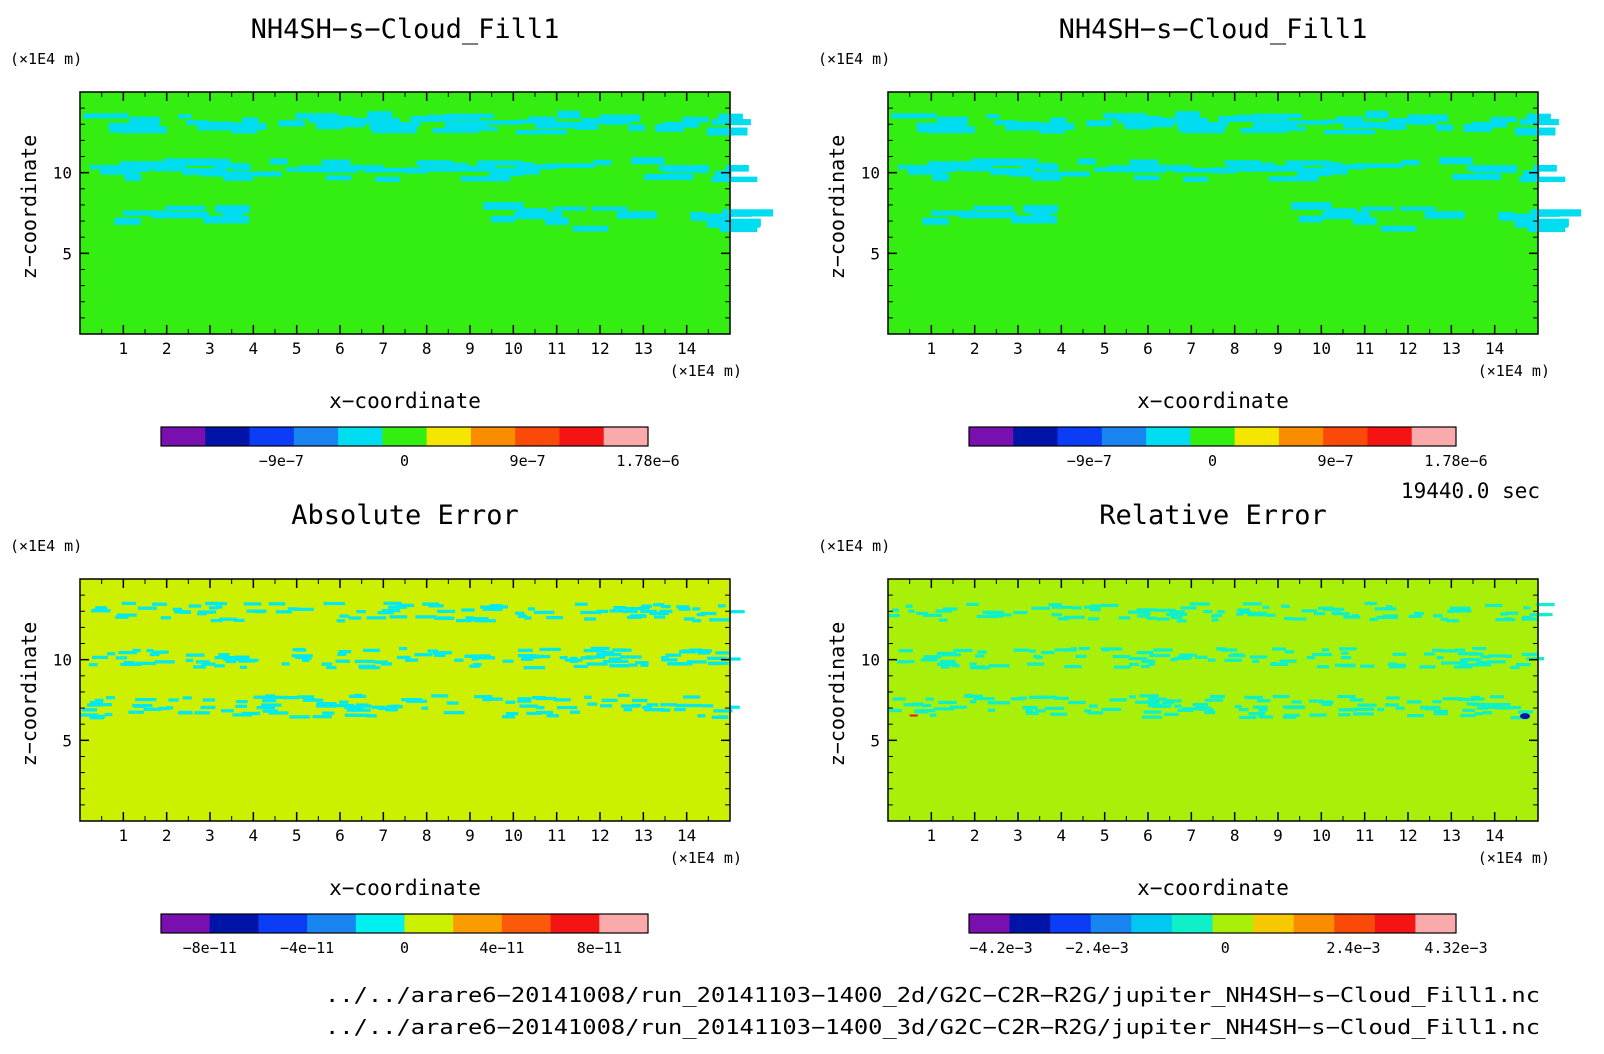  What do you see at coordinates (1321, 348) in the screenshot?
I see `x-tick-label: 10` at bounding box center [1321, 348].